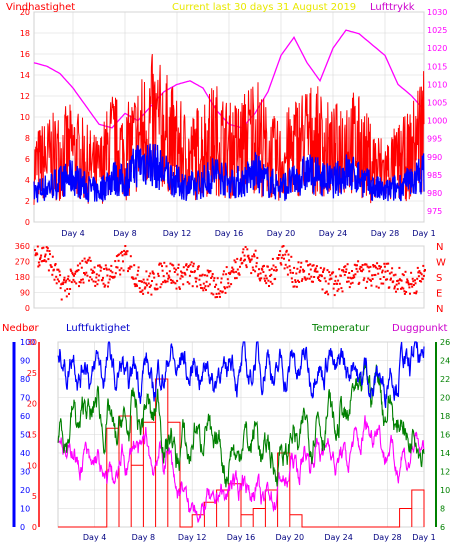  I want to click on humidity-x-tick-label: Day 12, so click(192, 537).